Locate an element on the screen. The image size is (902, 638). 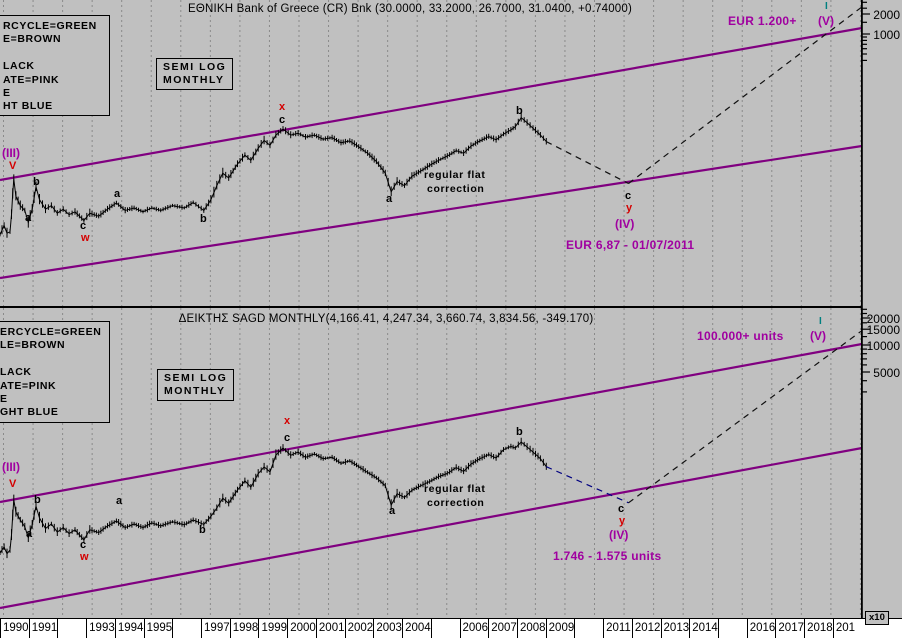
degree-legend-line: RCYCLE=GREEN is located at coordinates (50, 26).